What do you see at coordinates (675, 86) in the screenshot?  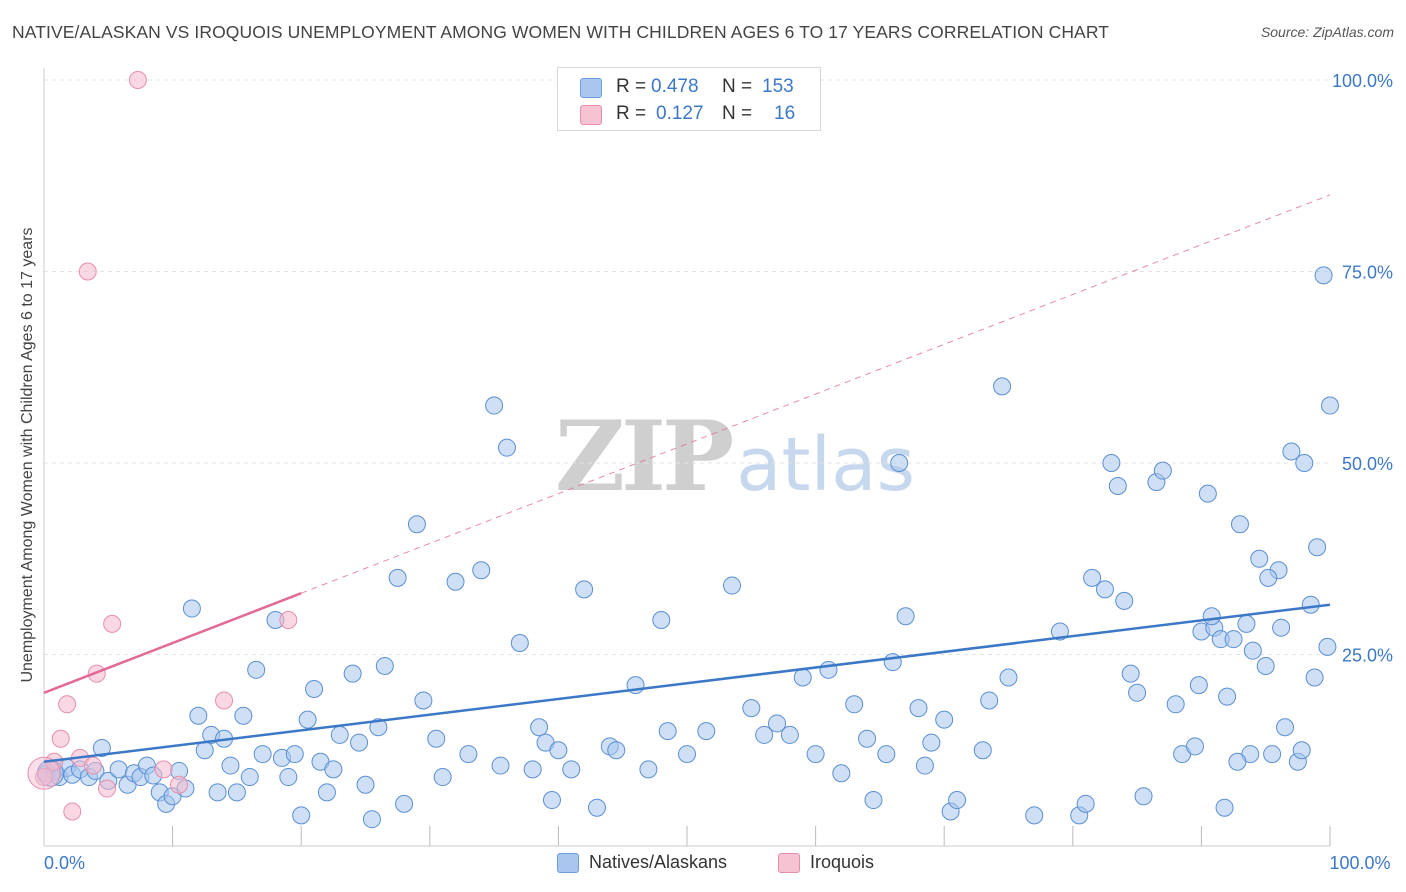 I see `legend-r-value: 0.478` at bounding box center [675, 86].